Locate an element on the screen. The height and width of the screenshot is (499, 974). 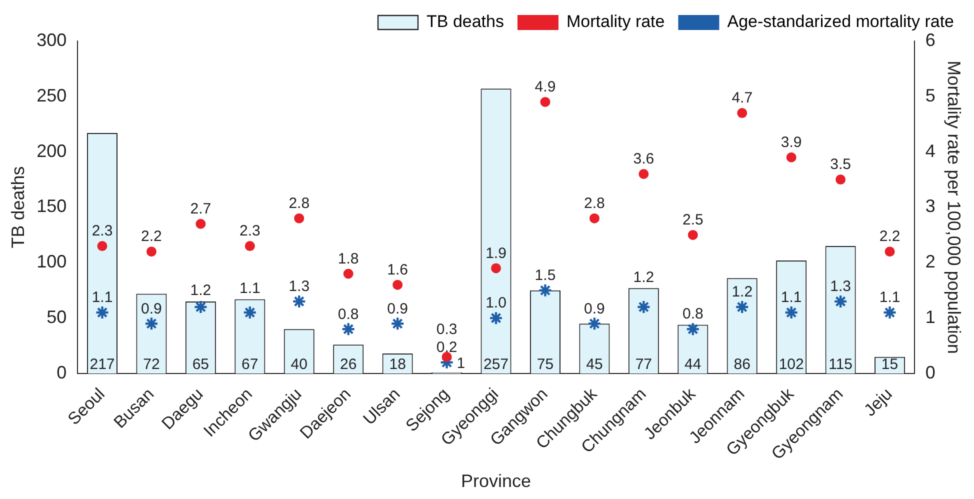
data-label: 217 is located at coordinates (102, 365).